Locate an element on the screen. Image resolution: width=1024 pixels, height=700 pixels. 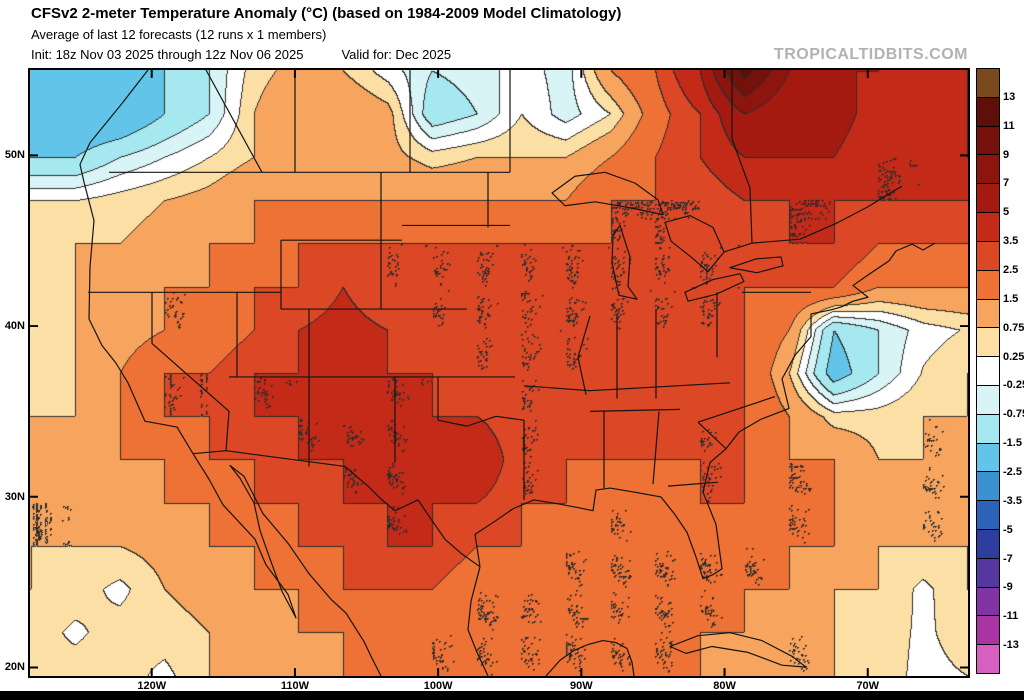
colorbar-tick-label: 5 is located at coordinates (1006, 212).